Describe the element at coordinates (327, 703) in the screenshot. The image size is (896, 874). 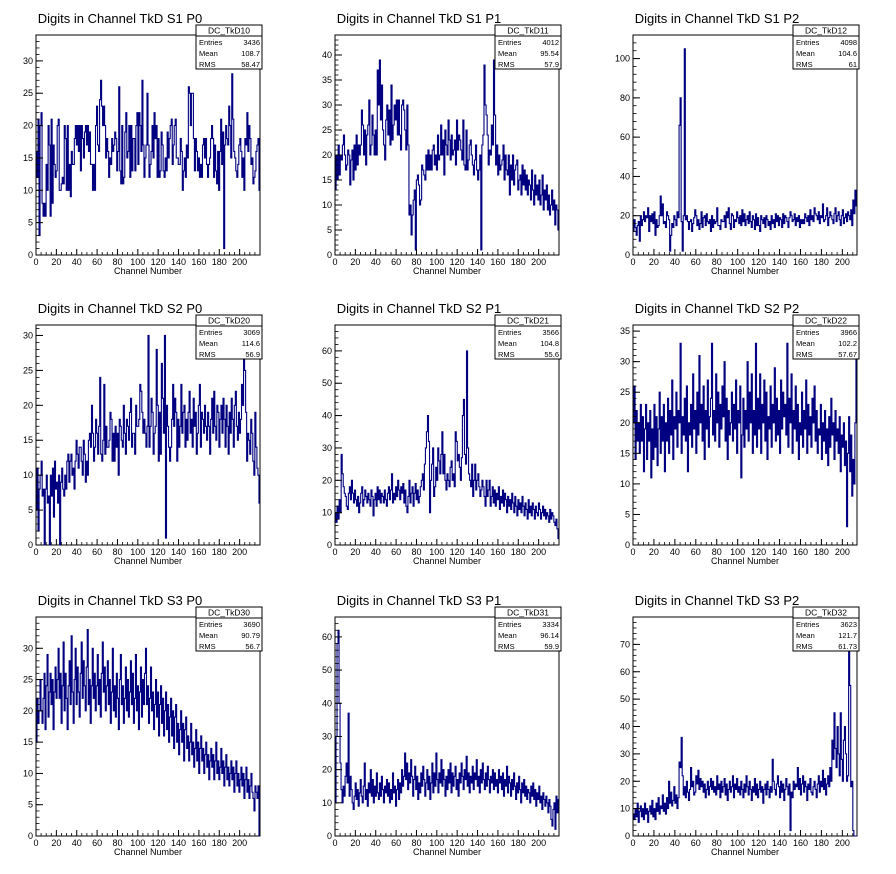
I see `y-tick-label: 40` at that location.